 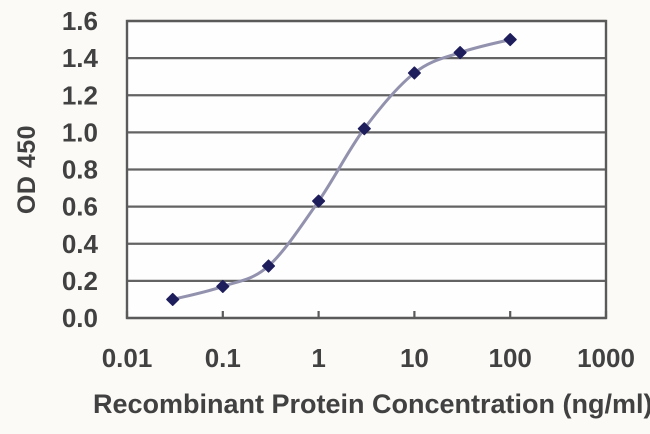 What do you see at coordinates (80, 58) in the screenshot?
I see `y-tick-label: 1.4` at bounding box center [80, 58].